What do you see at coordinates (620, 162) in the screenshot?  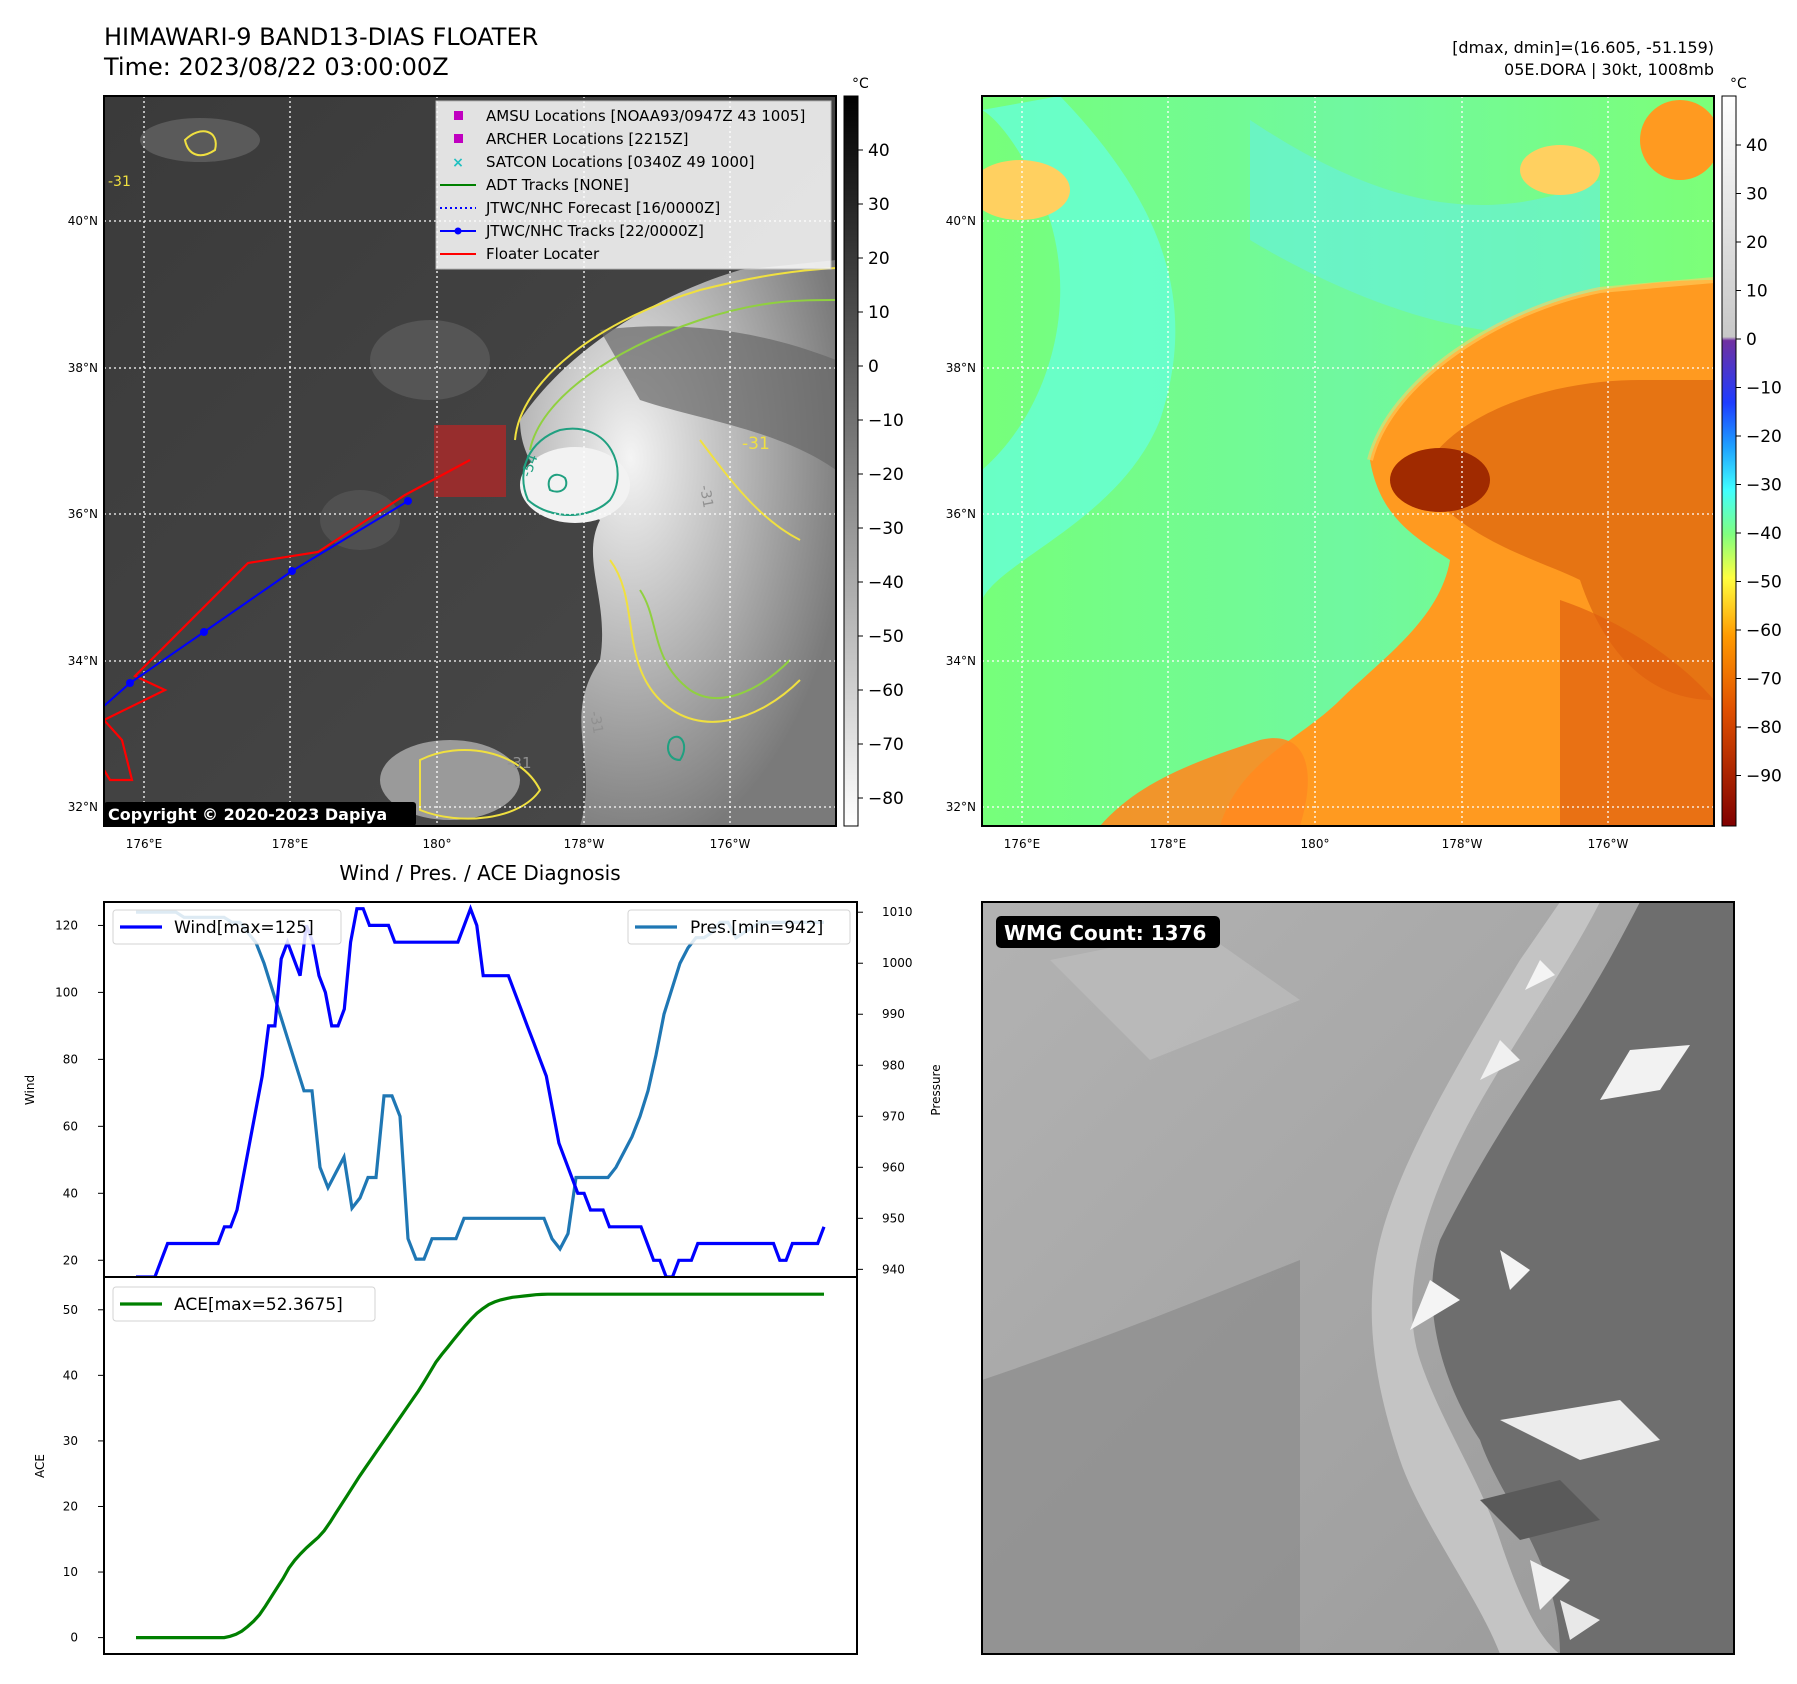 I see `legend-label: SATCON Locations [0340Z 49 1000]` at bounding box center [620, 162].